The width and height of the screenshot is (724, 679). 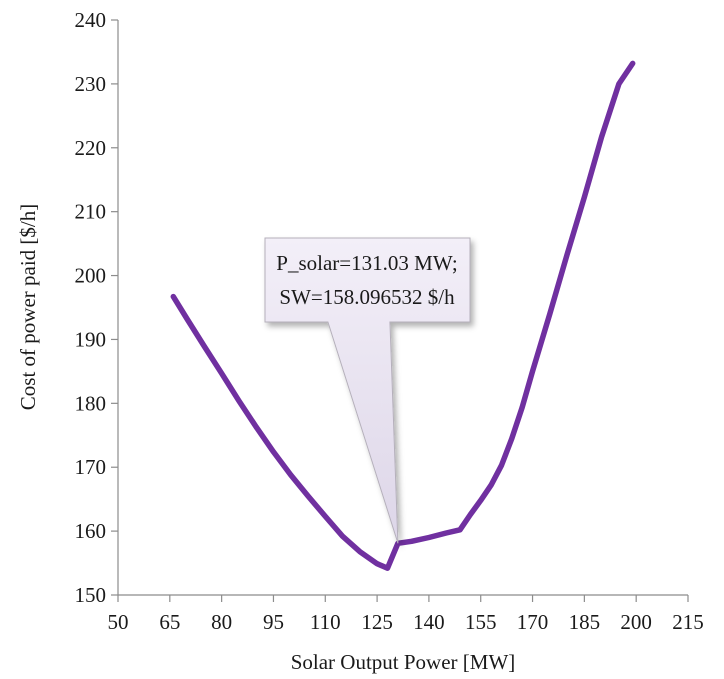 What do you see at coordinates (91, 467) in the screenshot?
I see `y-tick-label: 170` at bounding box center [91, 467].